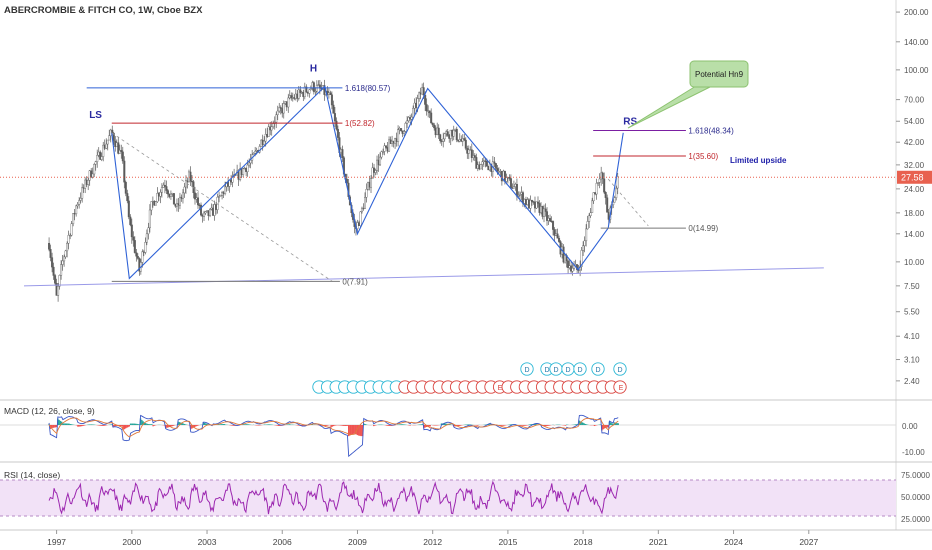 The height and width of the screenshot is (550, 932). What do you see at coordinates (733, 542) in the screenshot?
I see `time-tick-label: 2024` at bounding box center [733, 542].